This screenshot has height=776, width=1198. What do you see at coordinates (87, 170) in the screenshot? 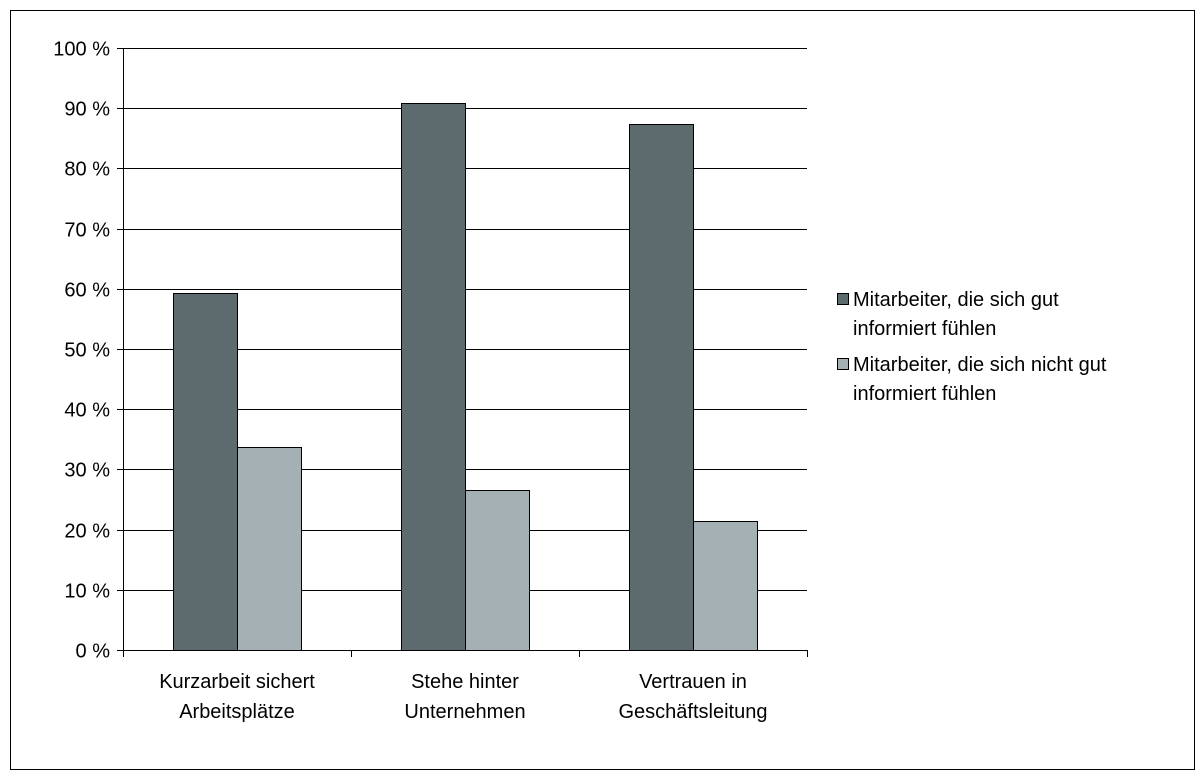
I see `y-tick-label: 80 %` at bounding box center [87, 170].